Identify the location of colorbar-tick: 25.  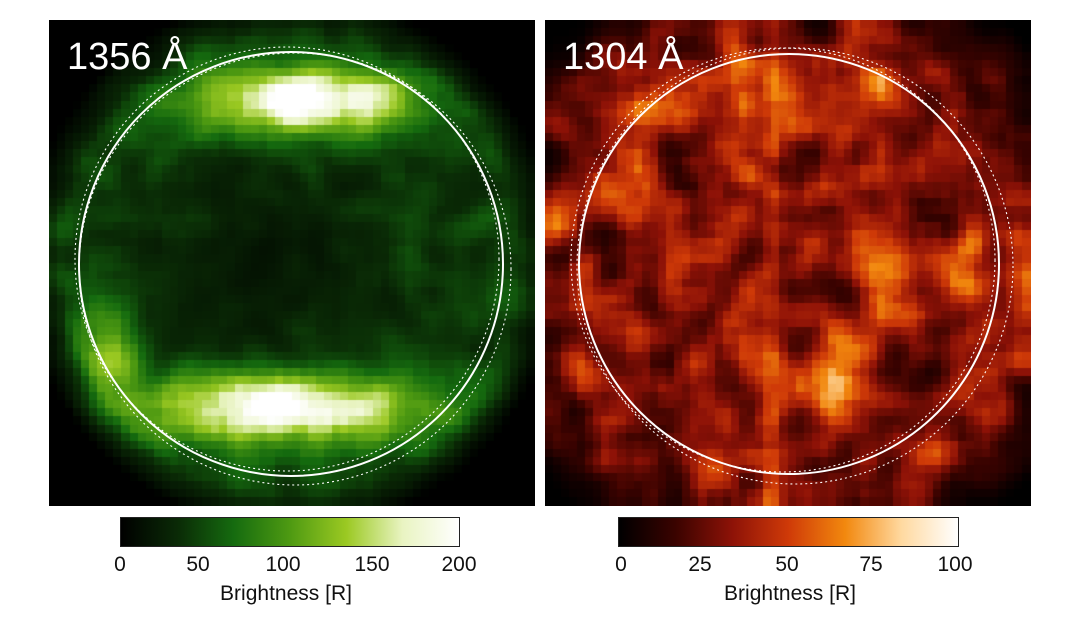
(700, 564).